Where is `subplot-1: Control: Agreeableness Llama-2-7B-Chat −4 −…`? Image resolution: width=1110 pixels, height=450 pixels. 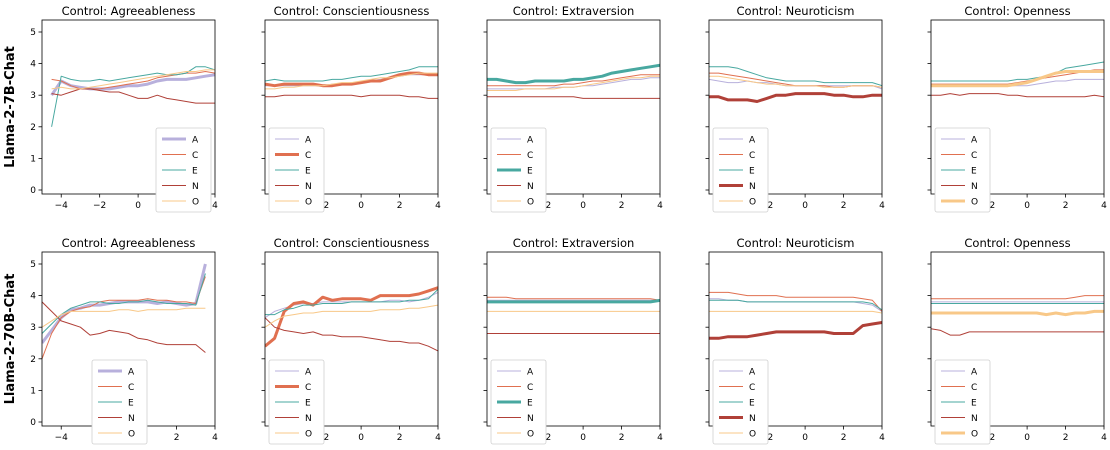
subplot-1: Control: Agreeableness Llama-2-7B-Chat −4 −… is located at coordinates (110, 108).